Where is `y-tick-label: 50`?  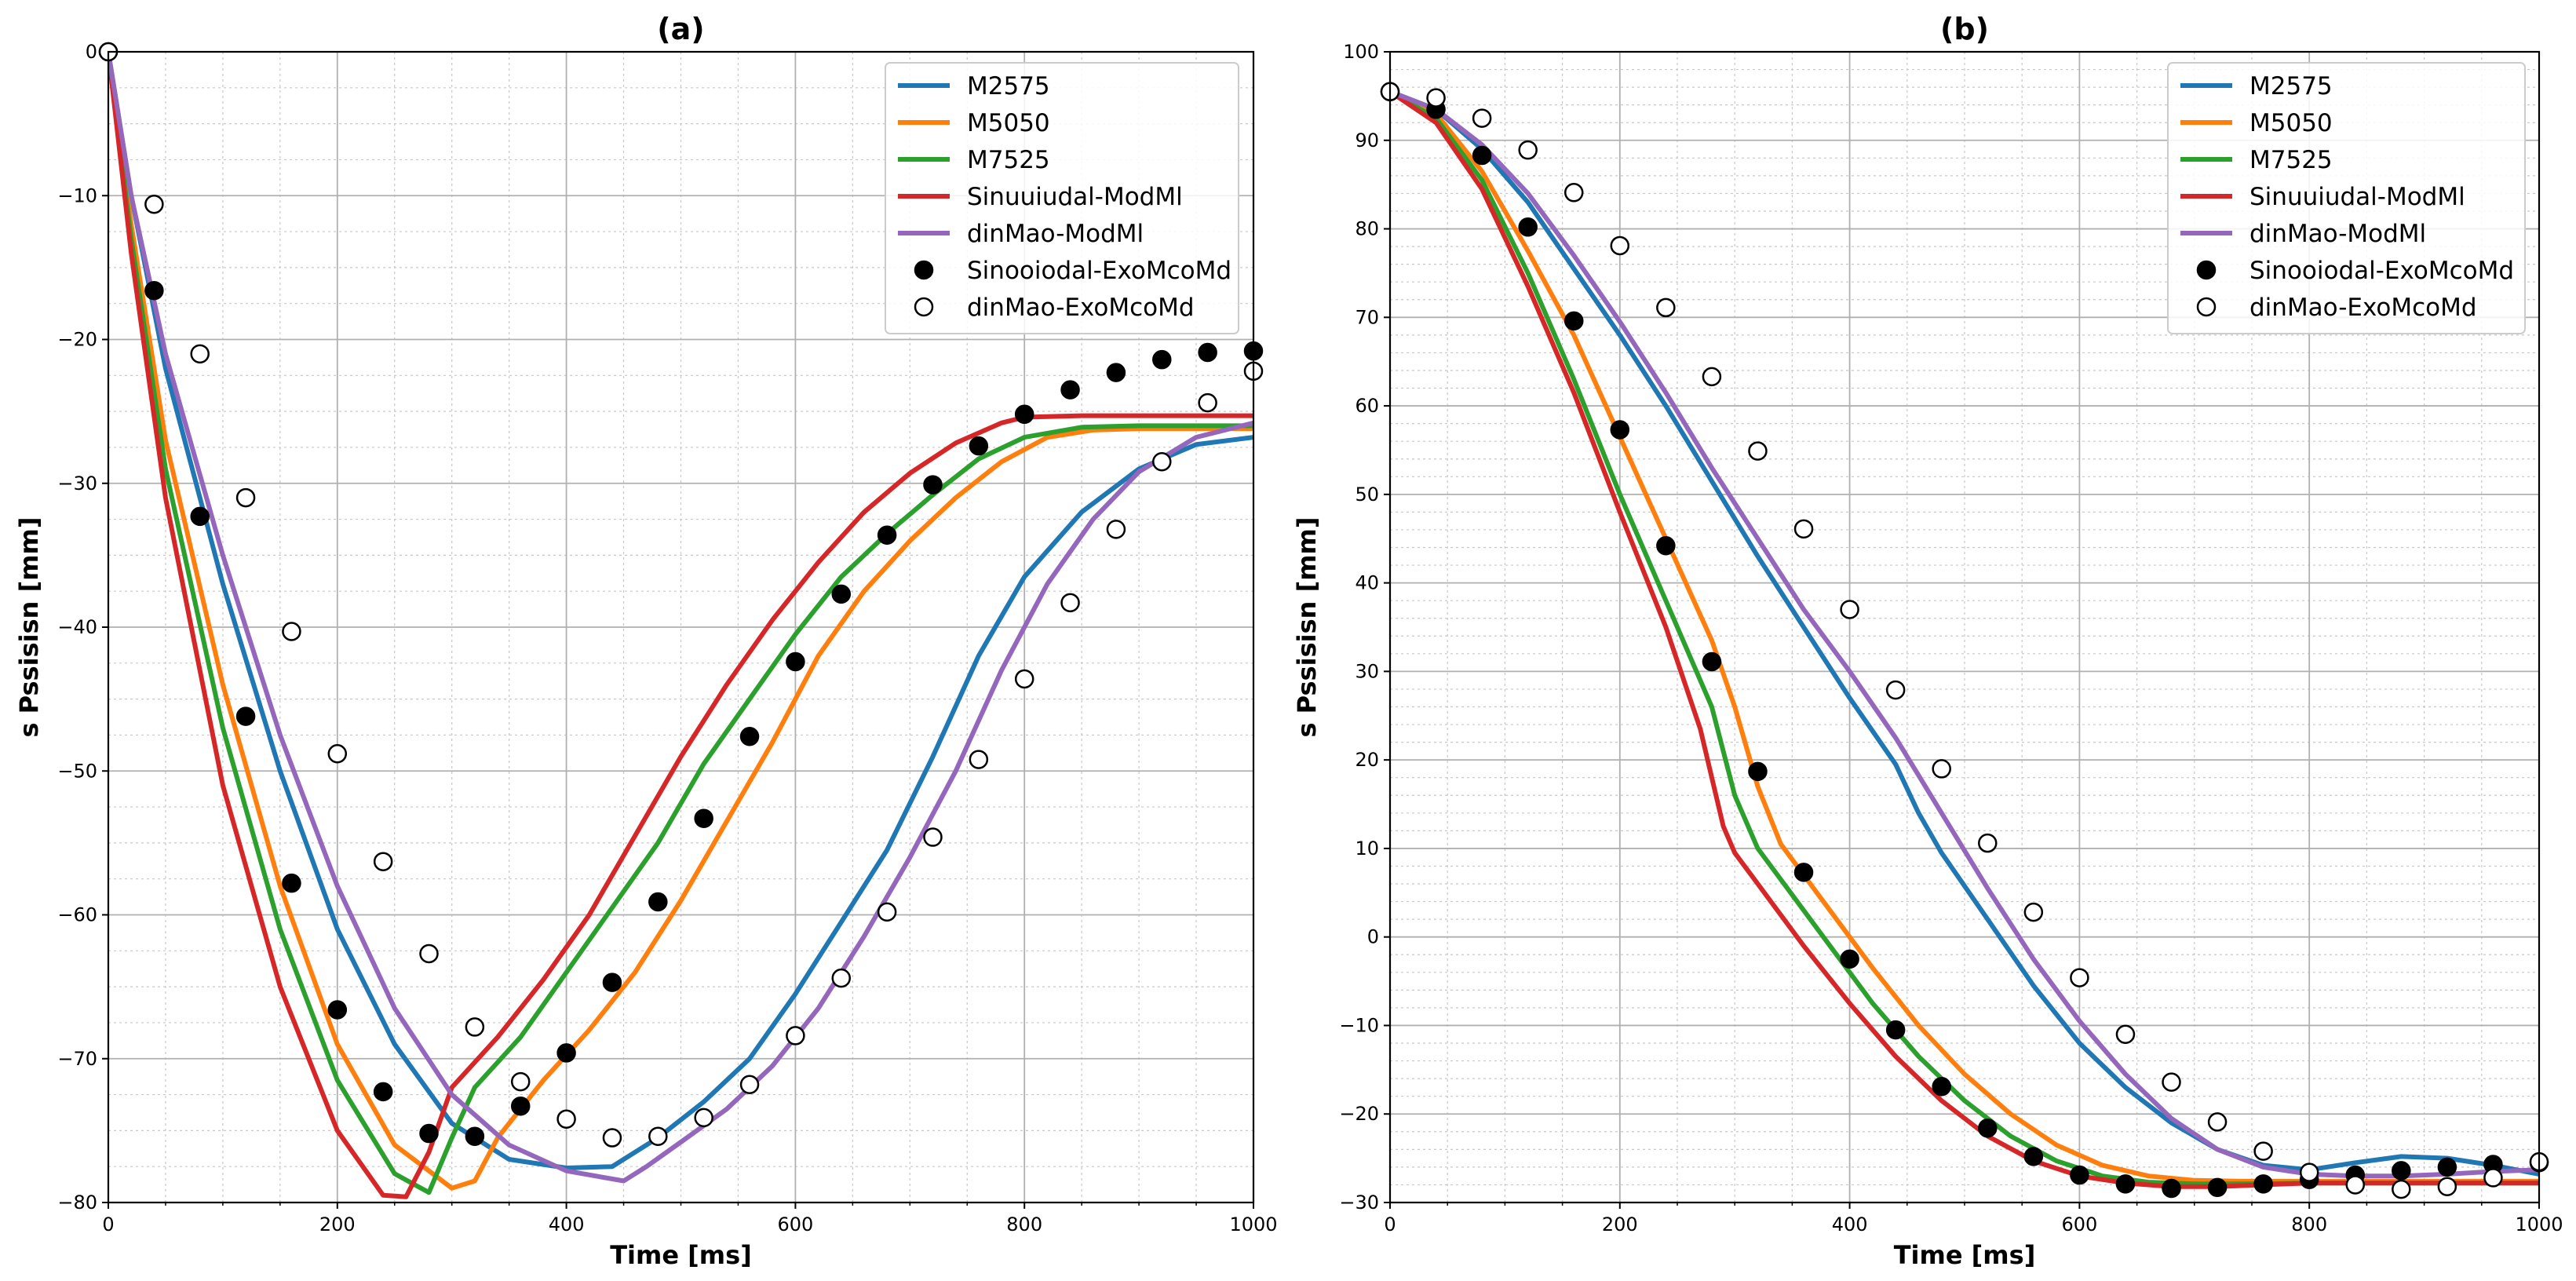 y-tick-label: 50 is located at coordinates (1367, 494).